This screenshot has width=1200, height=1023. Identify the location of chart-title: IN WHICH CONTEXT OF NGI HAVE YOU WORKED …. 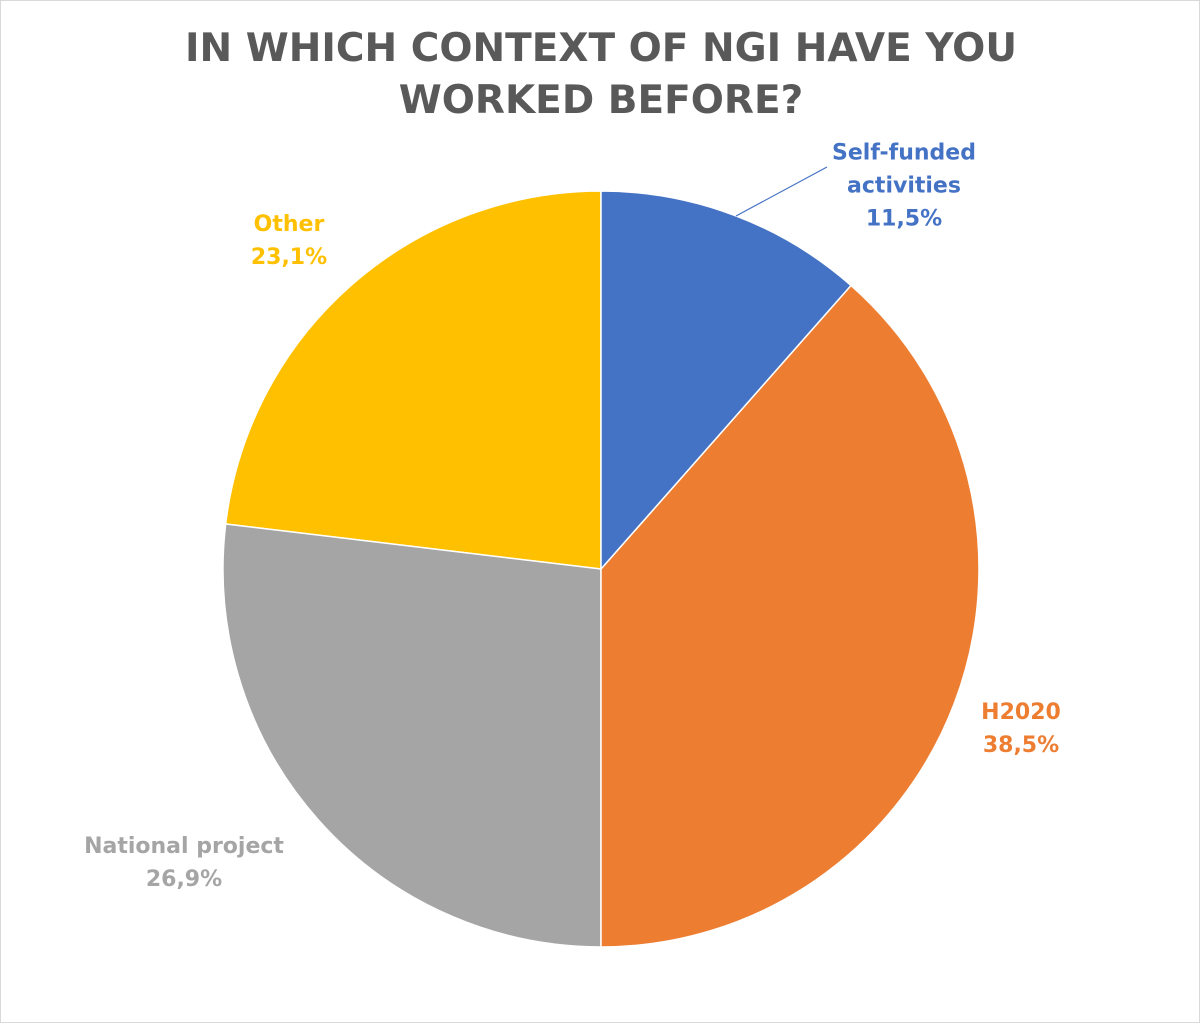
(600, 74).